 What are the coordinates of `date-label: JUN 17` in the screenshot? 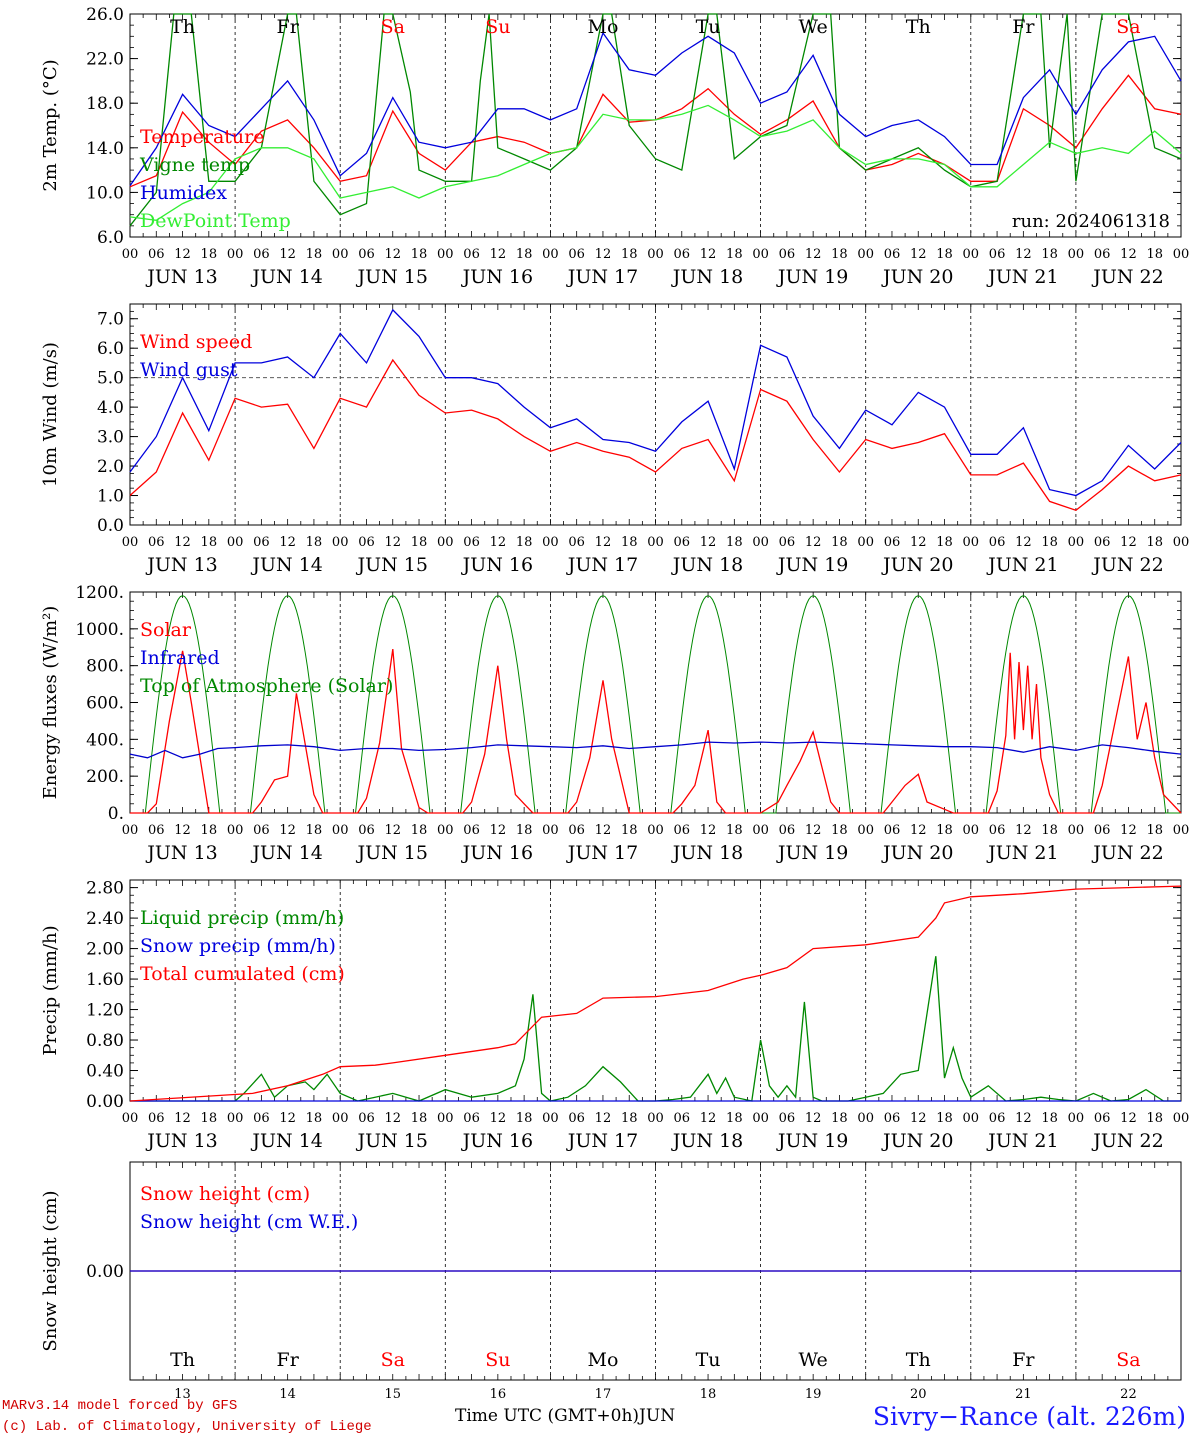 It's located at (602, 1141).